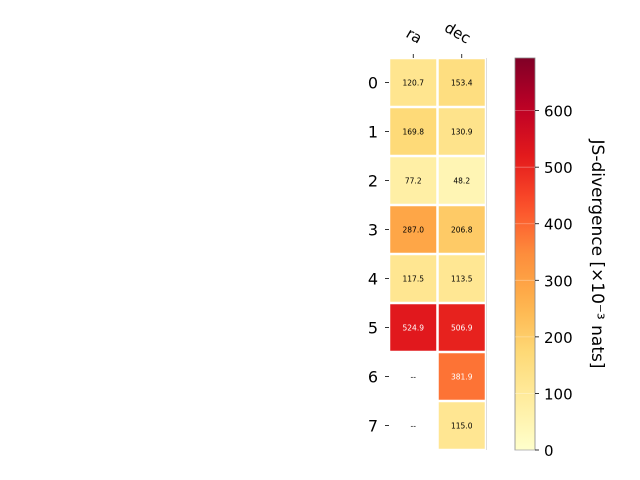 The height and width of the screenshot is (480, 640). What do you see at coordinates (373, 279) in the screenshot?
I see `y-tick-label: 4` at bounding box center [373, 279].